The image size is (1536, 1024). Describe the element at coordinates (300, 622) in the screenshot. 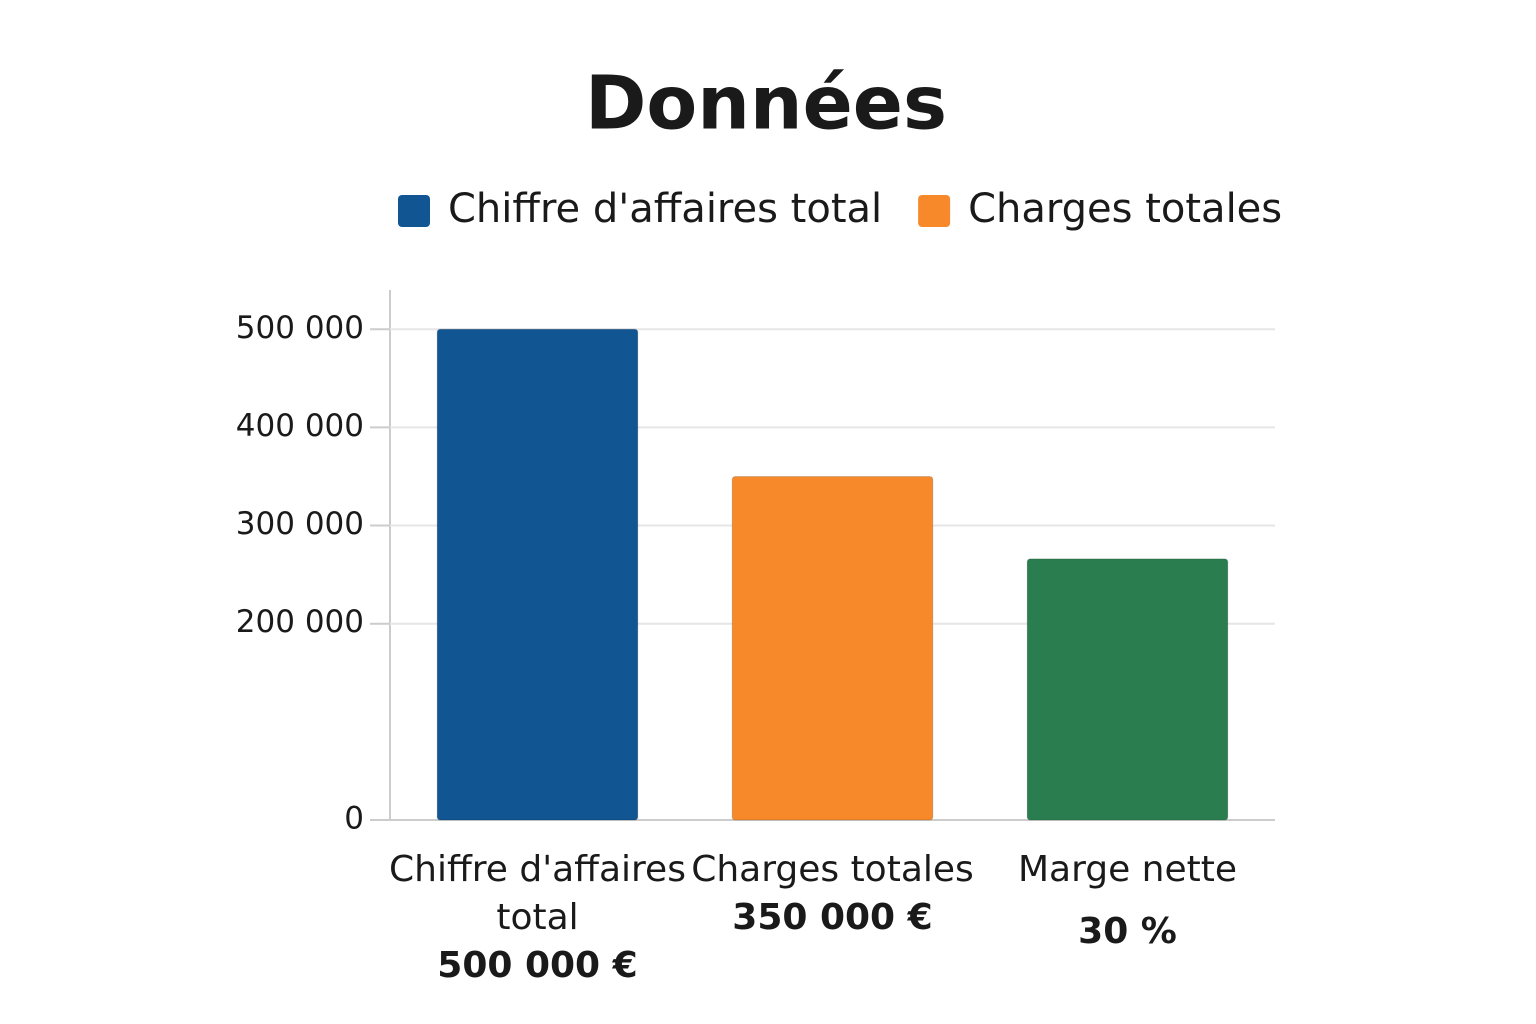

I see `y-tick-label: 200 000` at that location.